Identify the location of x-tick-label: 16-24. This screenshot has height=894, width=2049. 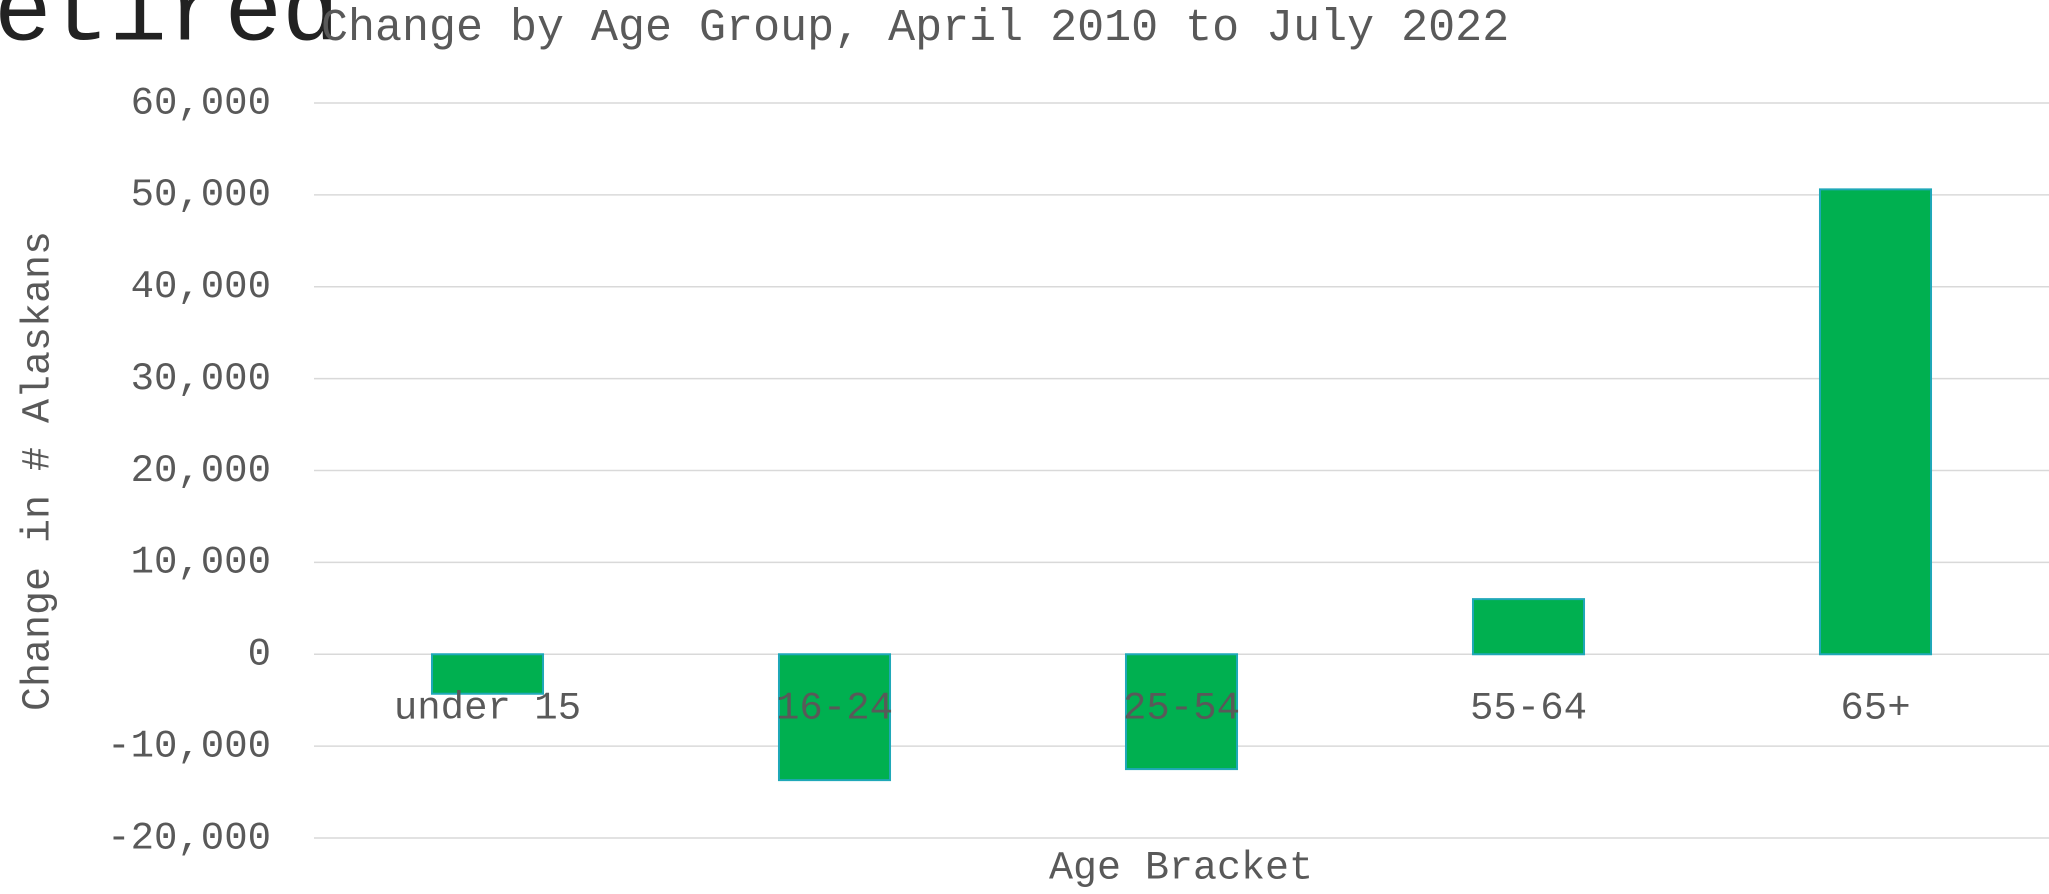
(834, 709).